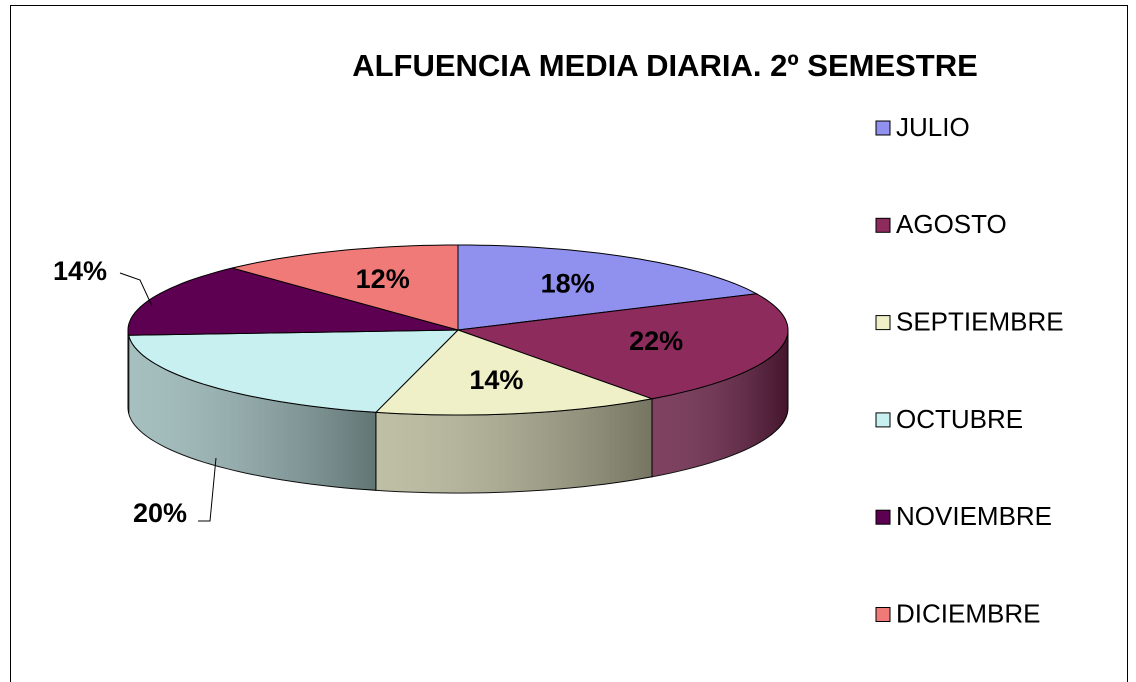 This screenshot has height=682, width=1136. Describe the element at coordinates (656, 341) in the screenshot. I see `data-label: 22%` at that location.